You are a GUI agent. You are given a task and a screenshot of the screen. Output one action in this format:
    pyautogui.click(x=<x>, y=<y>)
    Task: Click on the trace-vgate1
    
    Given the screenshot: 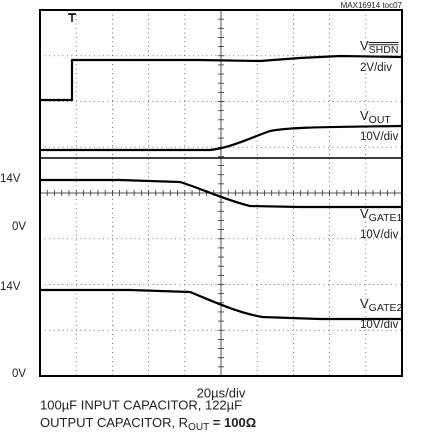 What is the action you would take?
    pyautogui.click(x=221, y=193)
    